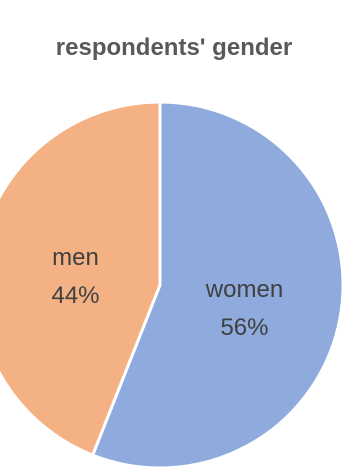 The height and width of the screenshot is (467, 348). Describe the element at coordinates (75, 276) in the screenshot. I see `slice-label-men: men 44%` at that location.